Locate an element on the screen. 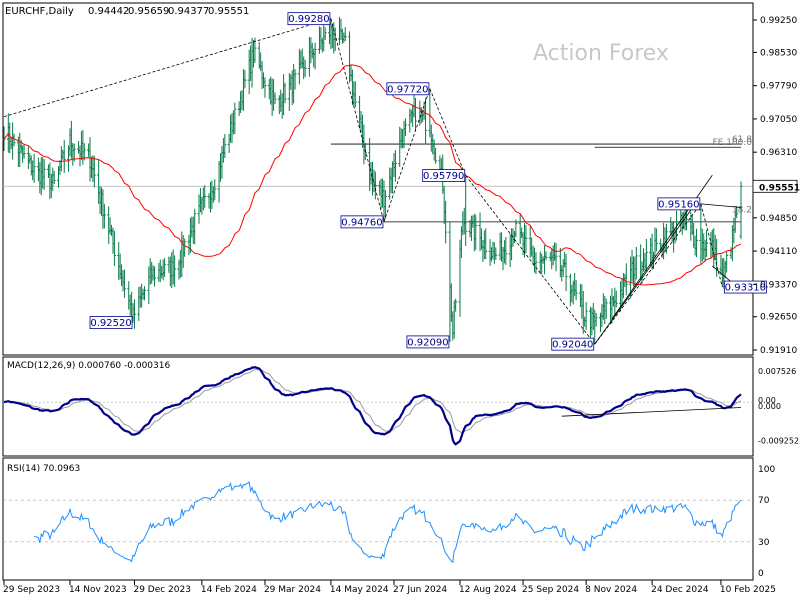  price-label-text: 0.92520 is located at coordinates (110, 323).